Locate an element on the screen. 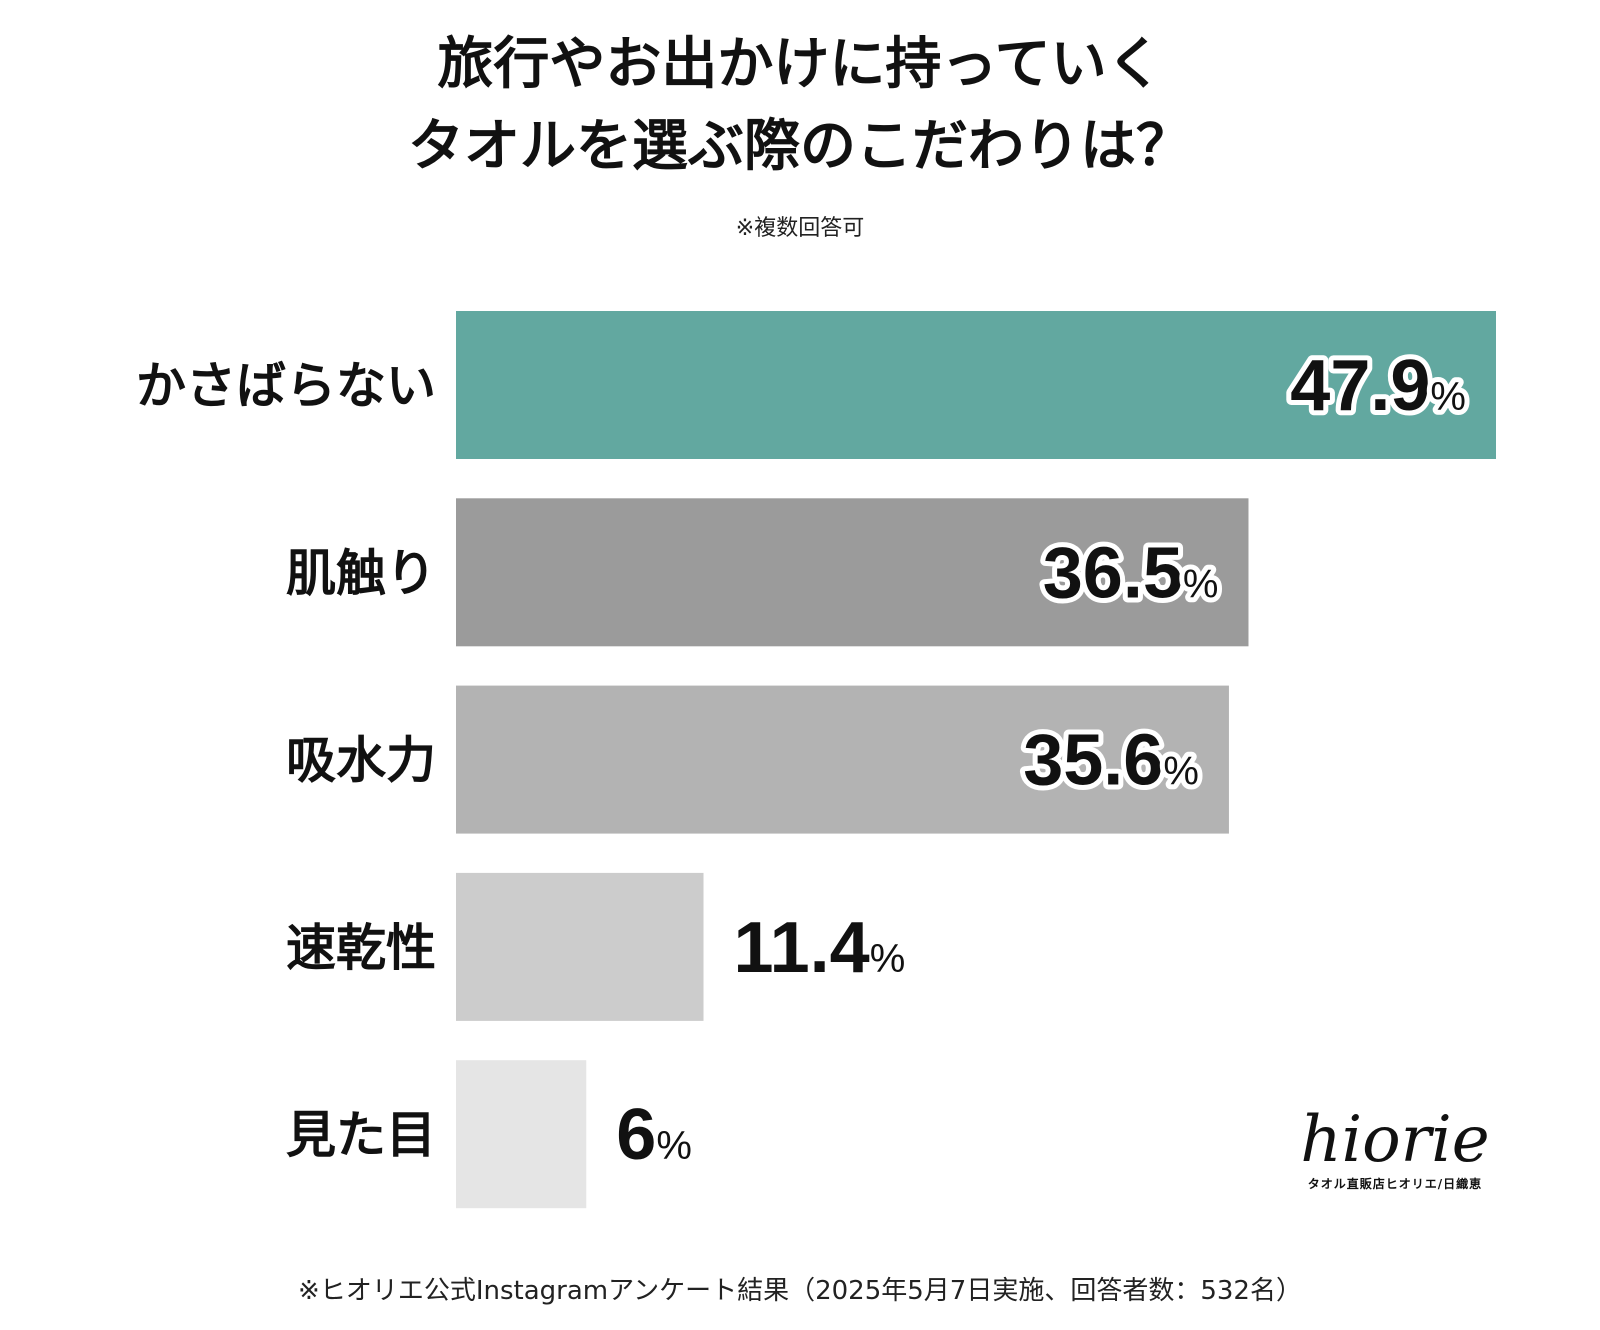 This screenshot has height=1330, width=1600. value-label: 36.5% is located at coordinates (1131, 573).